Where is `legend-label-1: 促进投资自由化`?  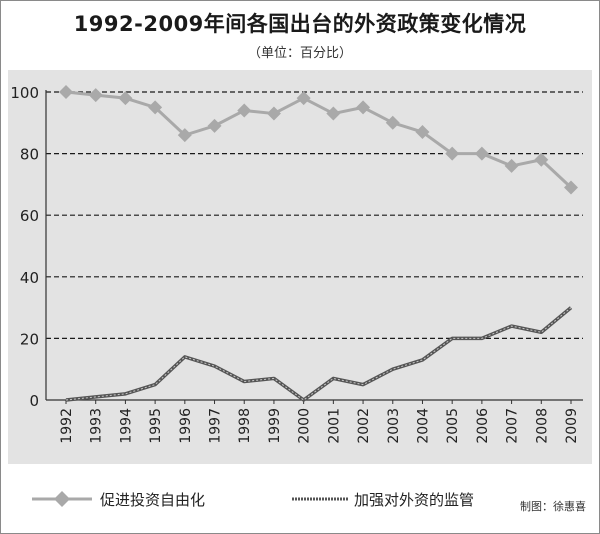
legend-label-1: 促进投资自由化 is located at coordinates (152, 500).